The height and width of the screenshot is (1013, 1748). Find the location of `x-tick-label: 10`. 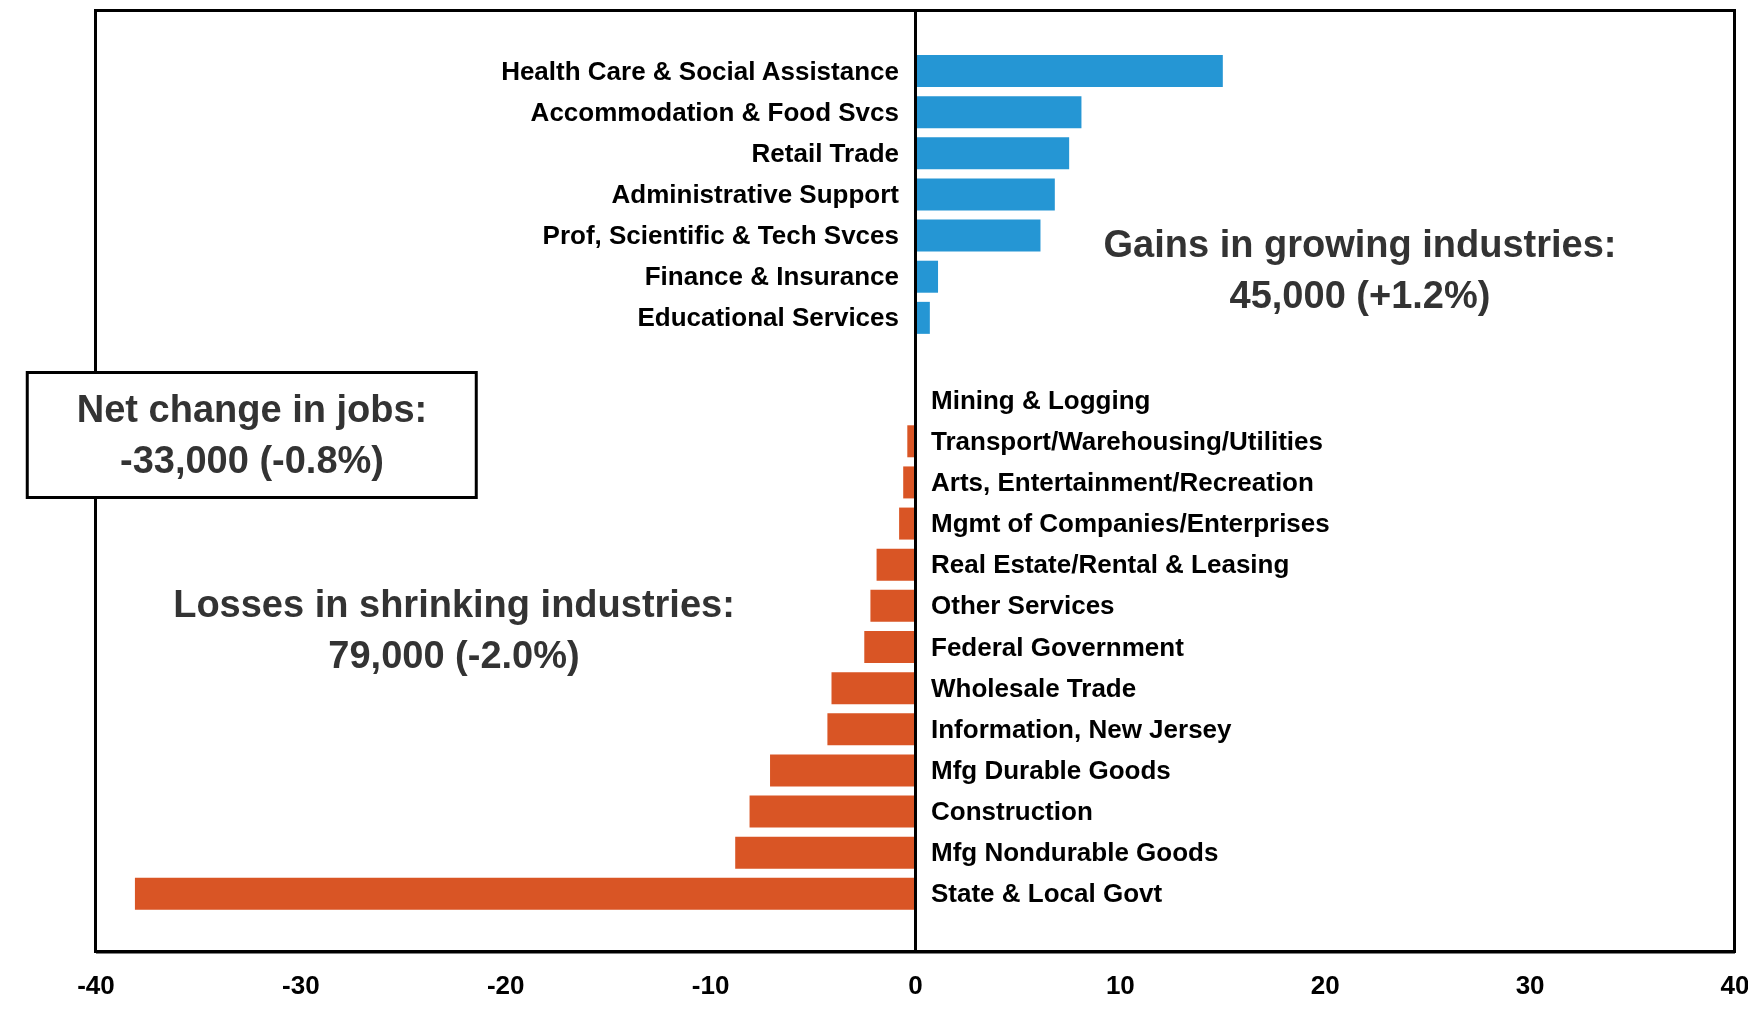

x-tick-label: 10 is located at coordinates (1120, 985).